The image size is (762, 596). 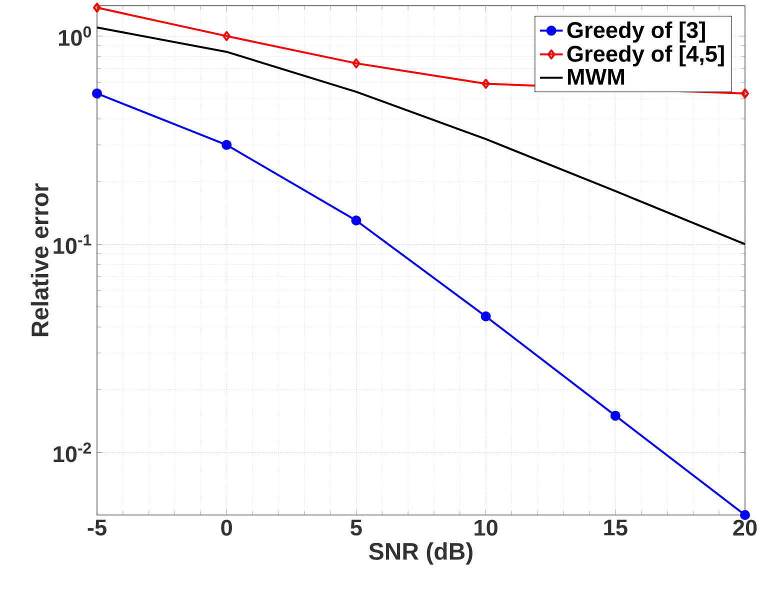 I want to click on y-tick-label: 10$^{-1}$, so click(x=73, y=244).